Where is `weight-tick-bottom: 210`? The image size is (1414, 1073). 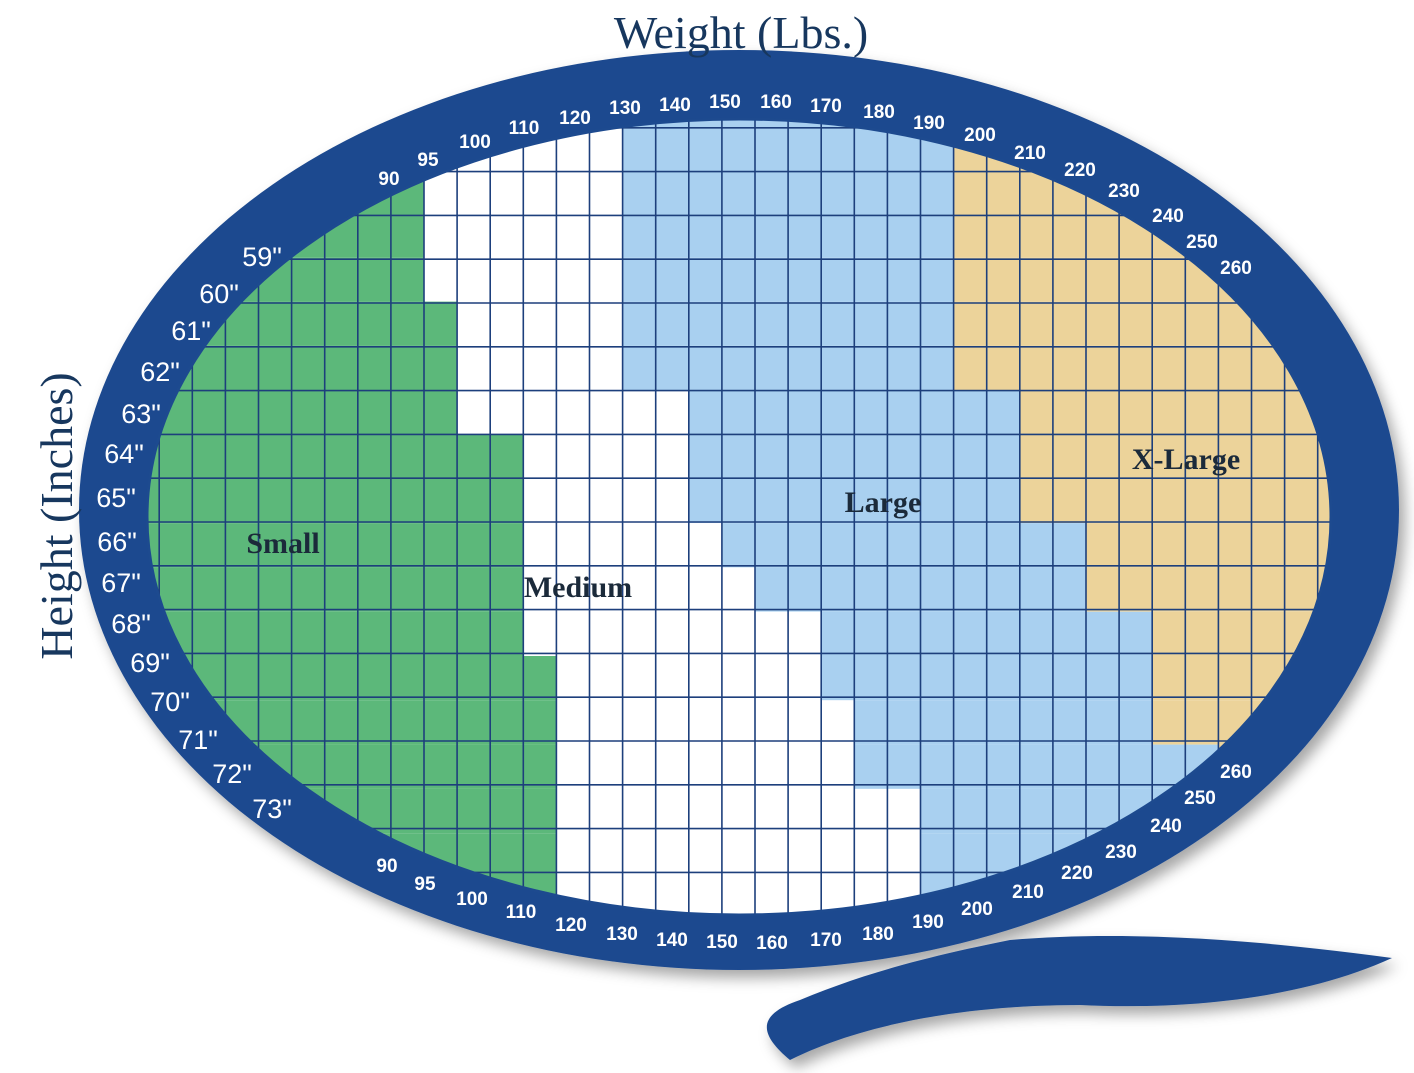
weight-tick-bottom: 210 is located at coordinates (1028, 892).